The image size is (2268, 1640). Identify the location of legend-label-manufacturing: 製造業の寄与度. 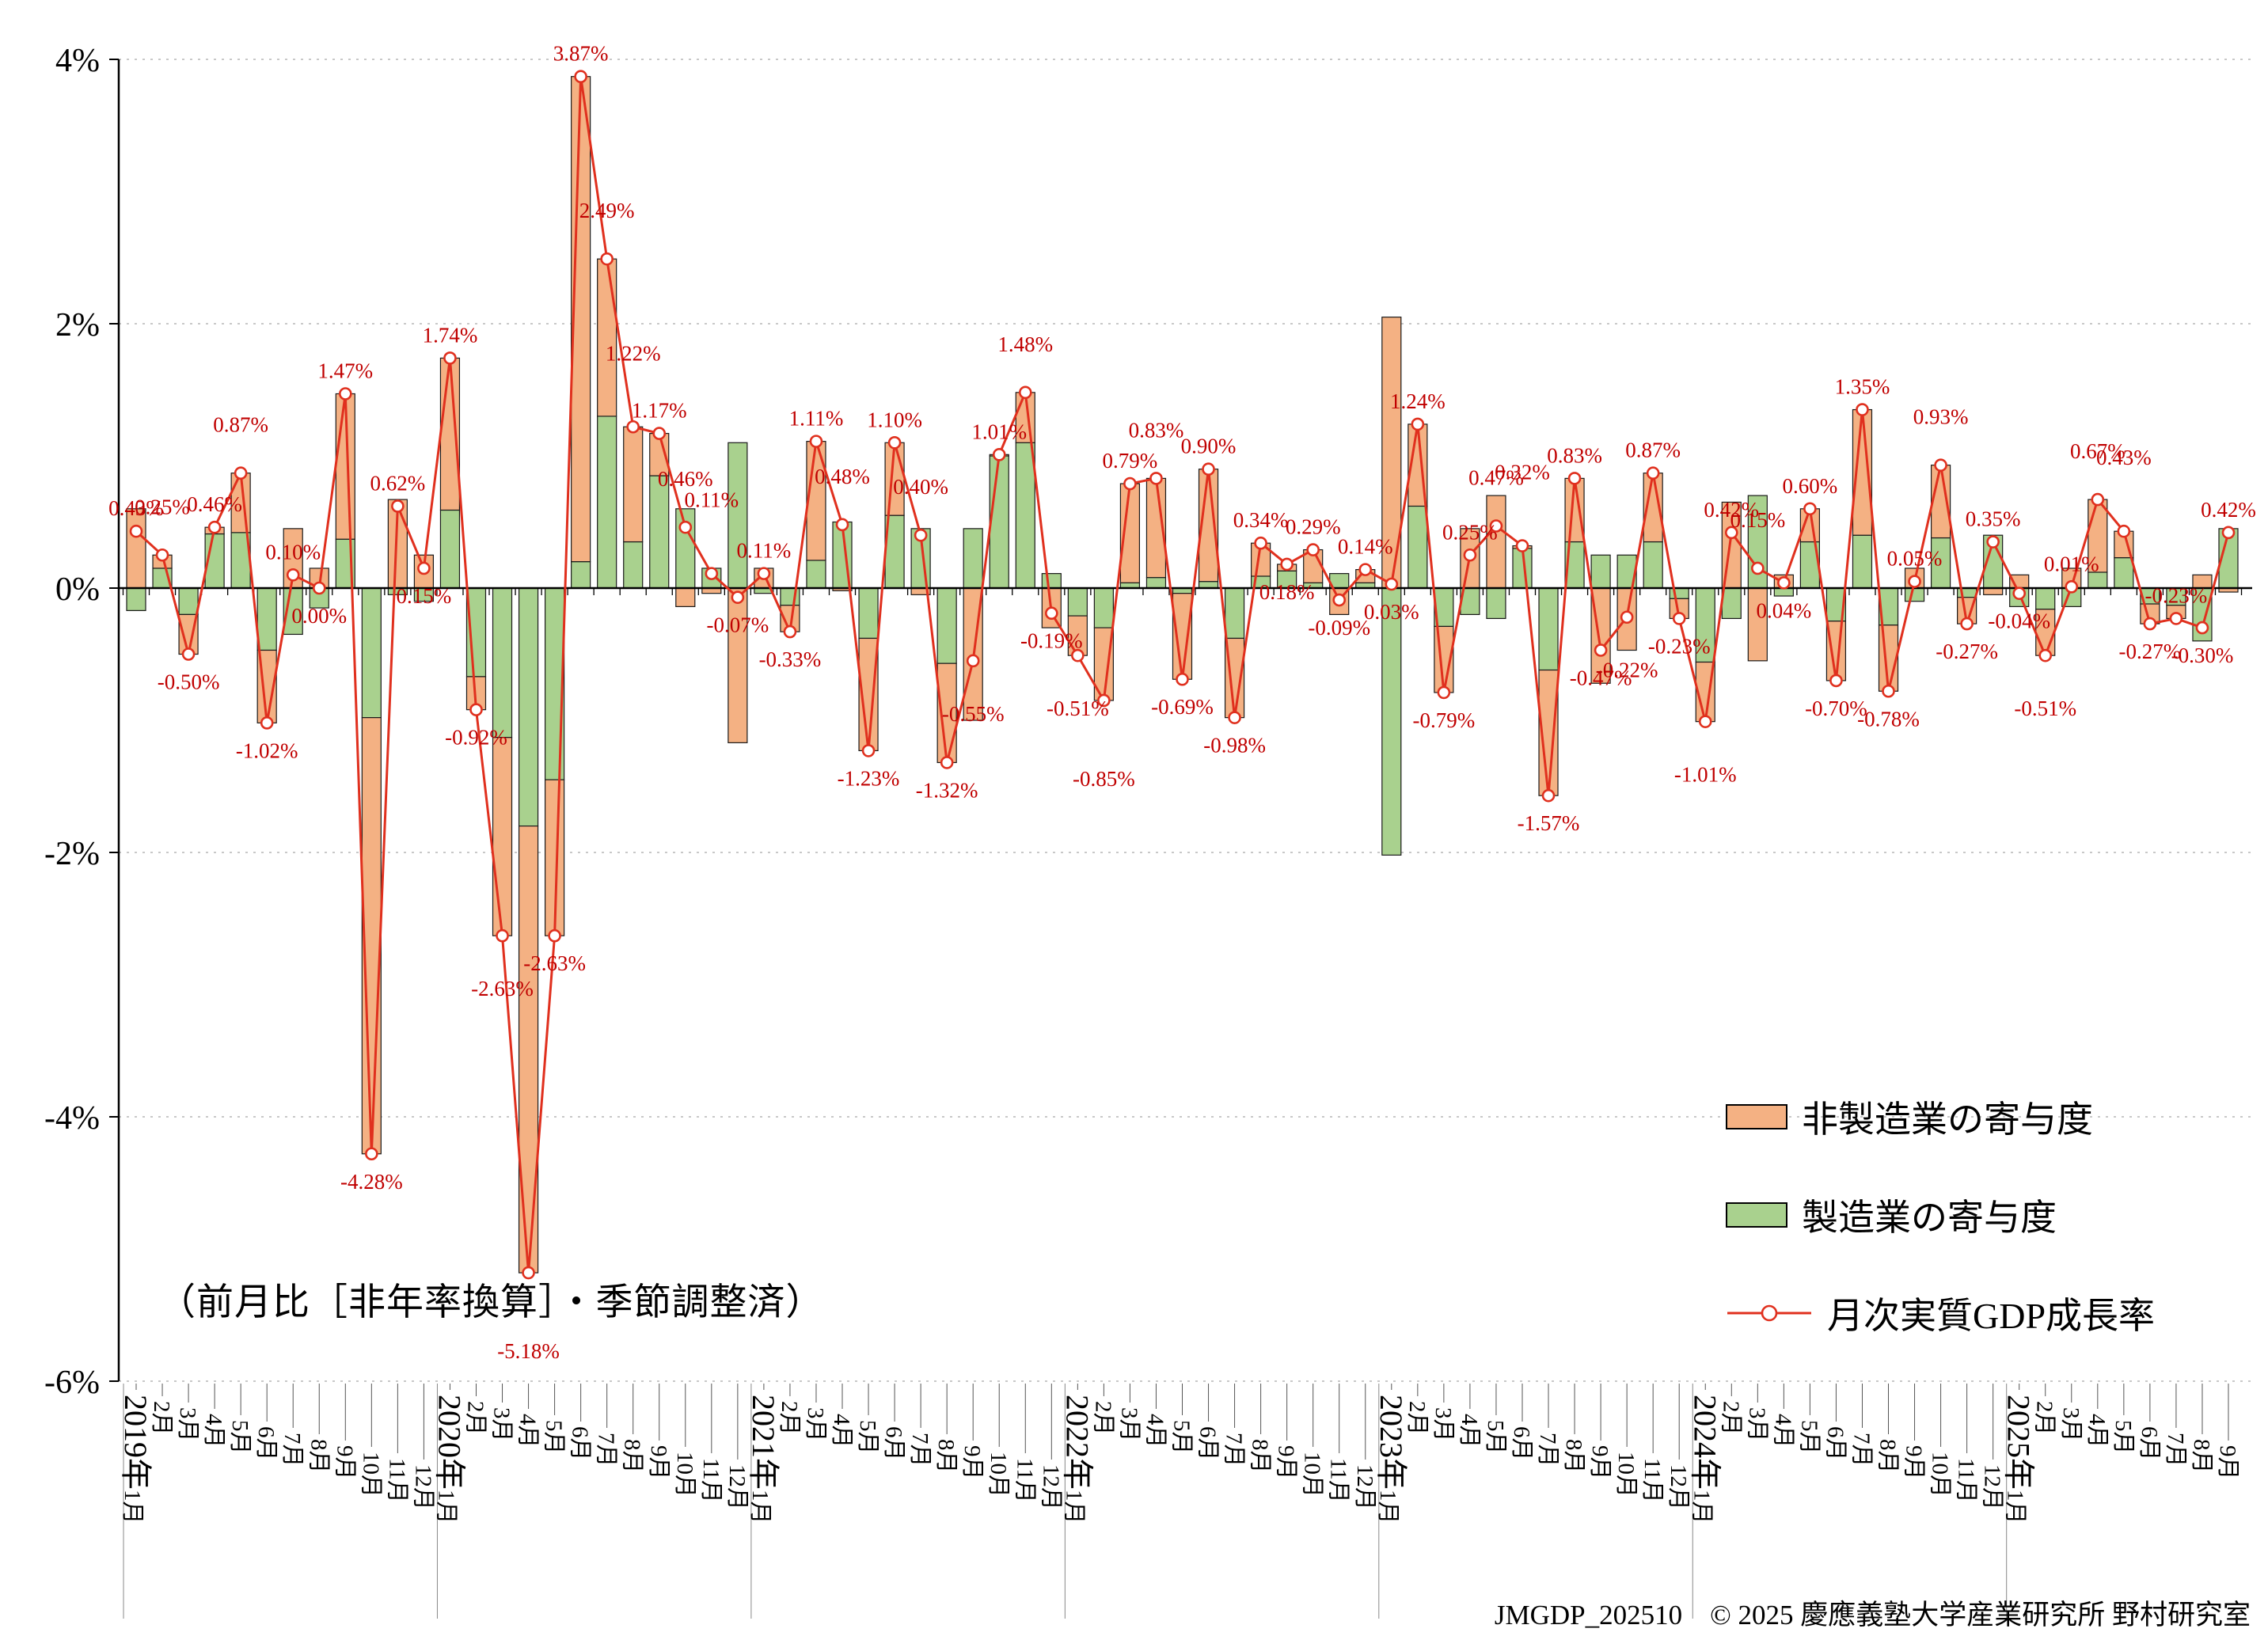
(1929, 1218).